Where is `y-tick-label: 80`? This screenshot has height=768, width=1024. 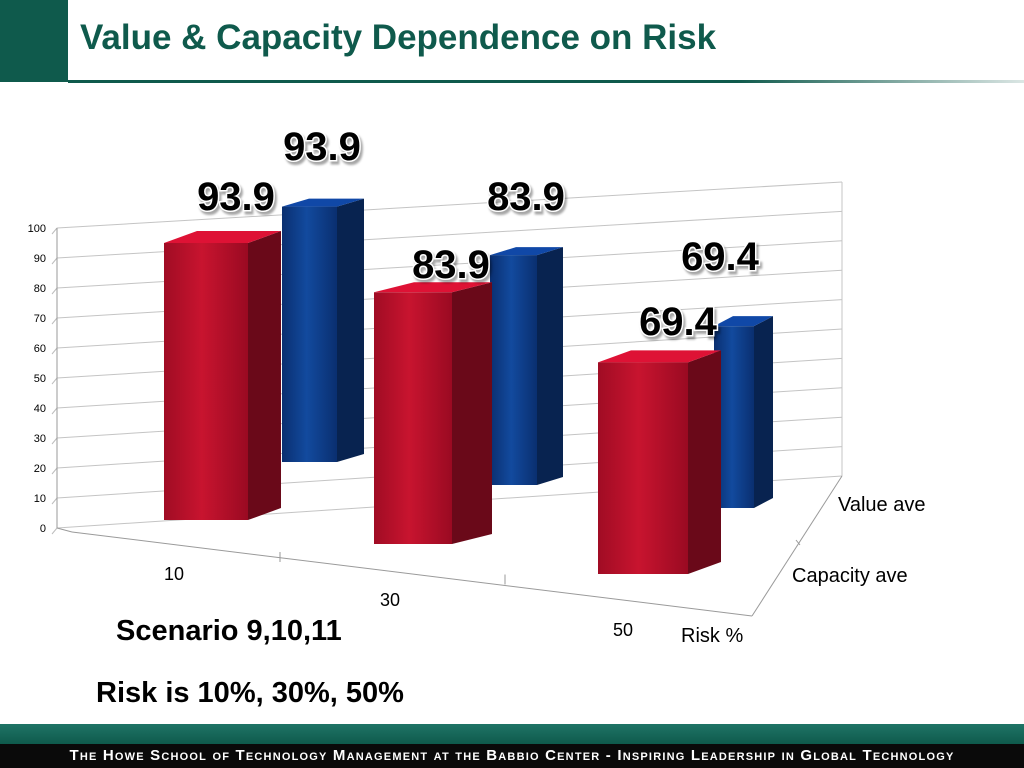 y-tick-label: 80 is located at coordinates (40, 289).